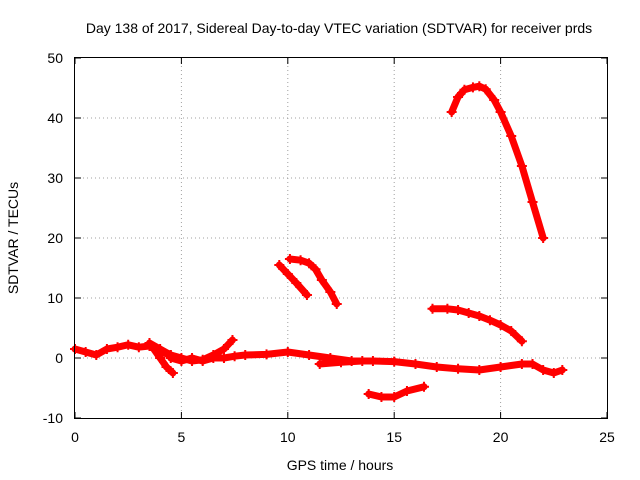 The image size is (640, 480). What do you see at coordinates (288, 437) in the screenshot?
I see `x-tick-label: 10` at bounding box center [288, 437].